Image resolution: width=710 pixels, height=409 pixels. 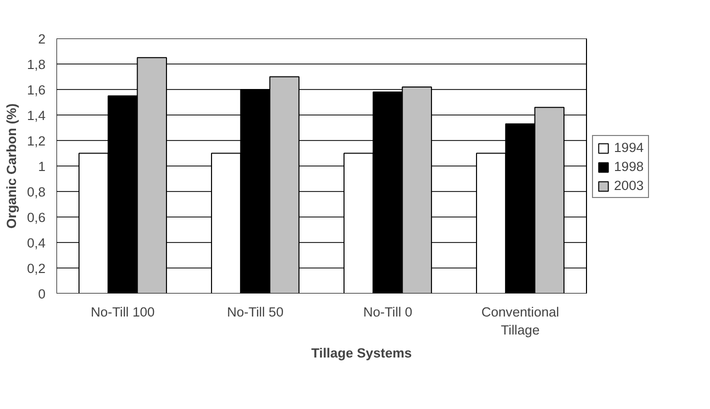 What do you see at coordinates (36, 90) in the screenshot?
I see `y-tick-label: 1,6` at bounding box center [36, 90].